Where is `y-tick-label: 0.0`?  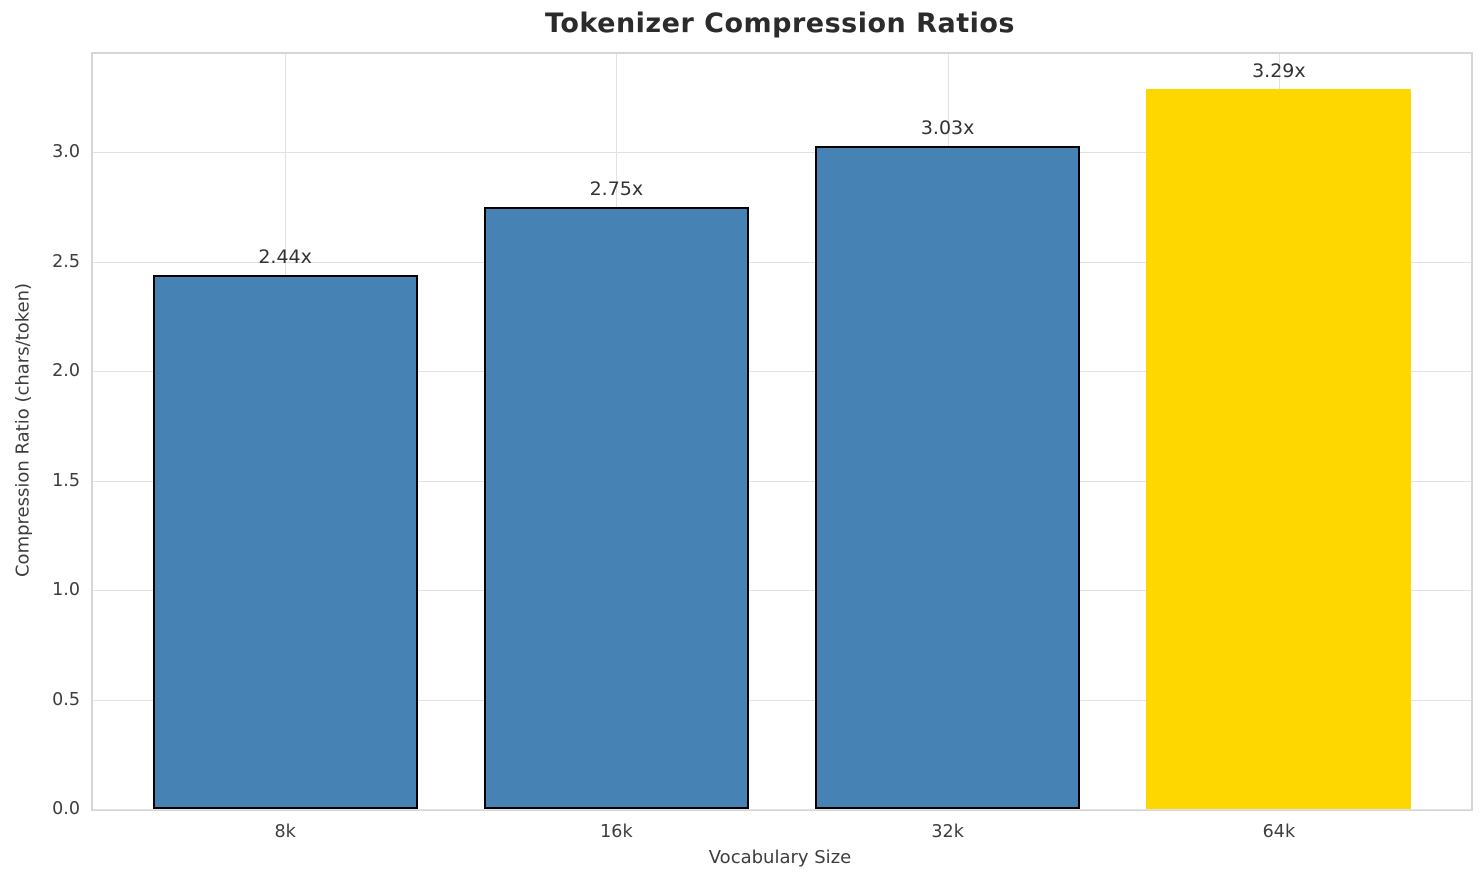 y-tick-label: 0.0 is located at coordinates (66, 809).